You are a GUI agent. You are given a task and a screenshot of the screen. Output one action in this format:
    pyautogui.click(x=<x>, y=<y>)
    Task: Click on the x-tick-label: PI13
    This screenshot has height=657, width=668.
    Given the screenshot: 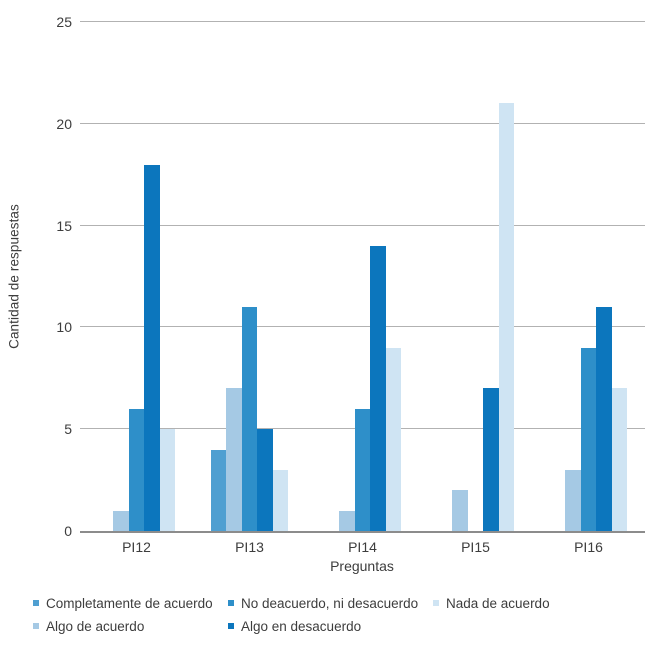 What is the action you would take?
    pyautogui.click(x=249, y=547)
    